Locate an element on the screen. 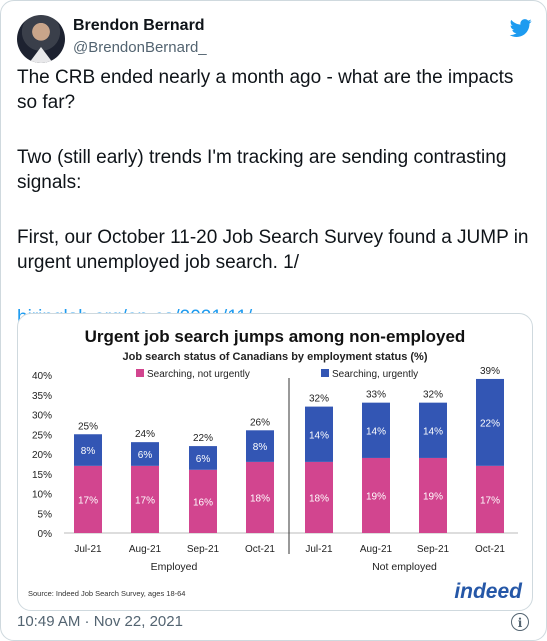  info-icon: i is located at coordinates (520, 622).